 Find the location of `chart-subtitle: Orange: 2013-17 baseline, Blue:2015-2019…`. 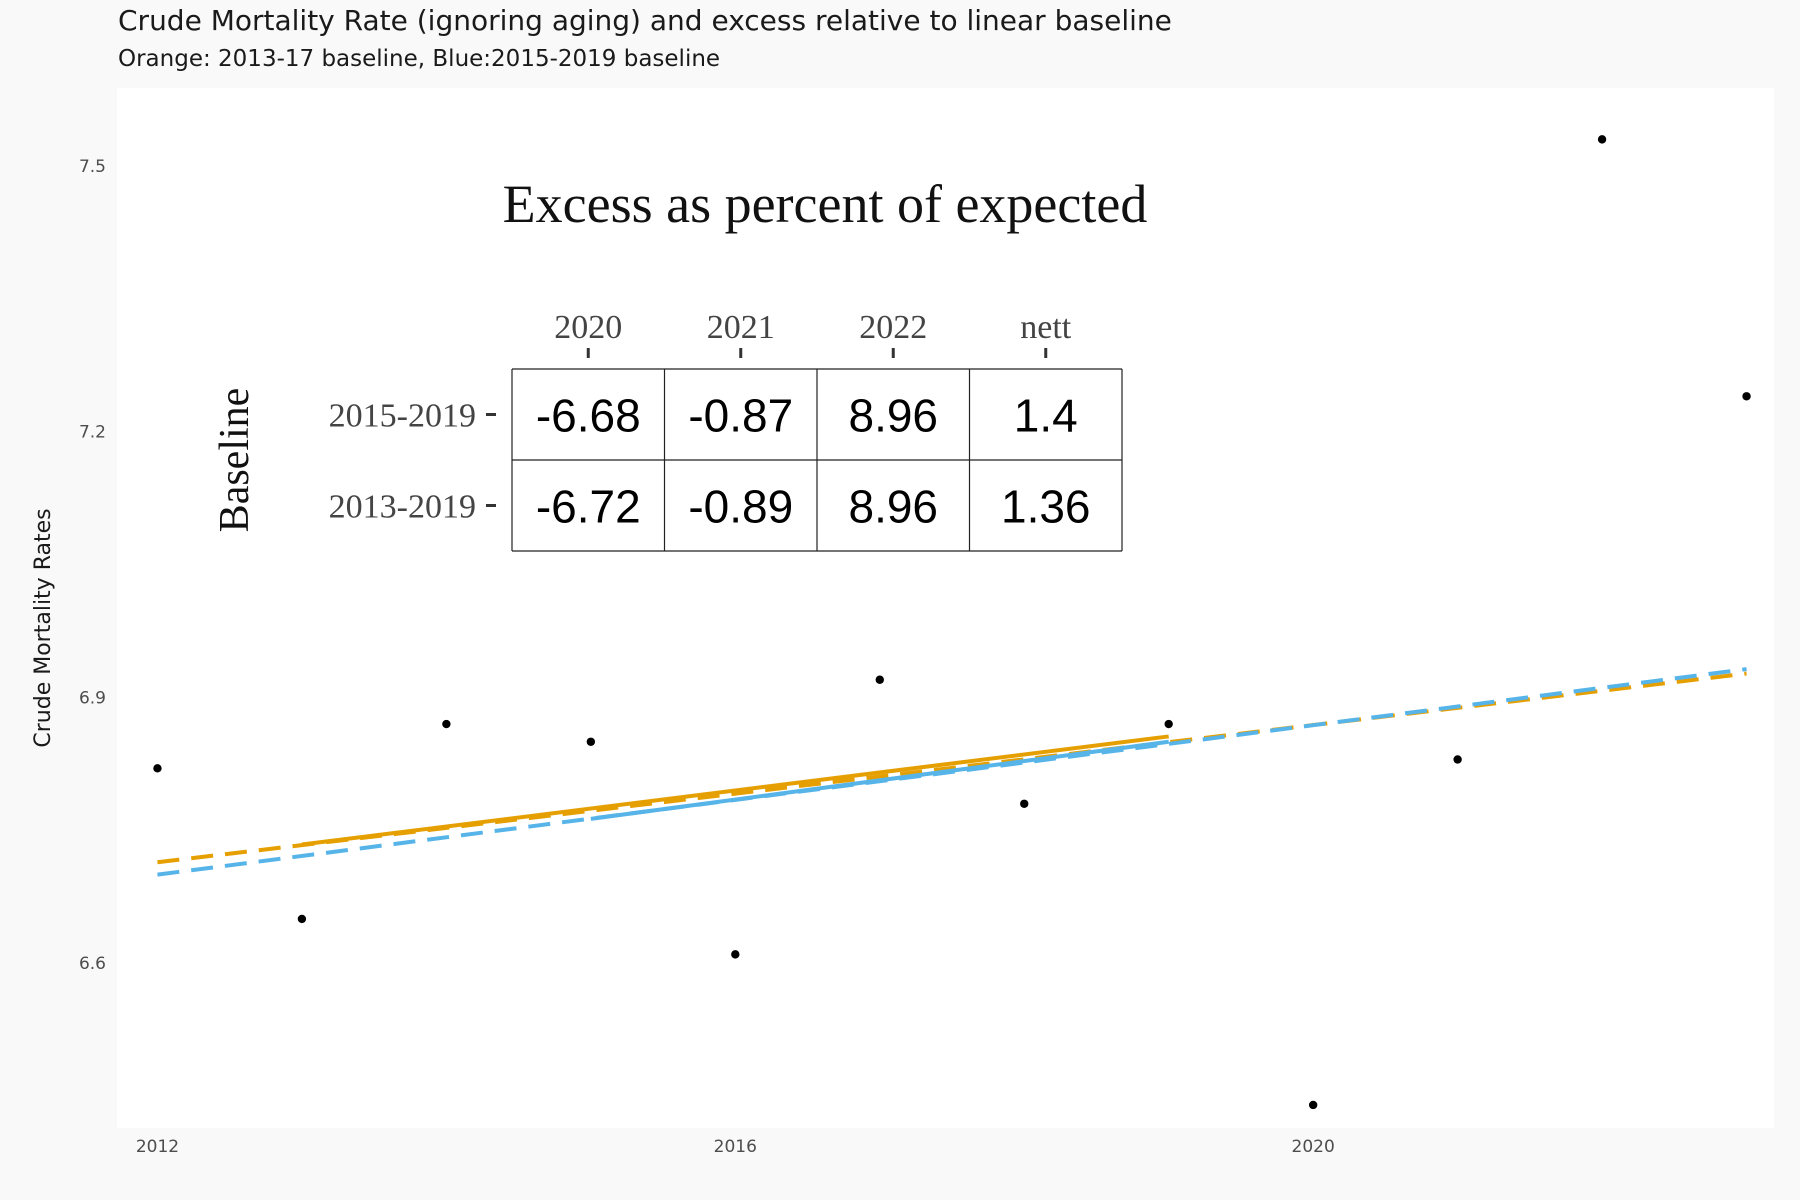

chart-subtitle: Orange: 2013-17 baseline, Blue:2015-2019… is located at coordinates (419, 59).